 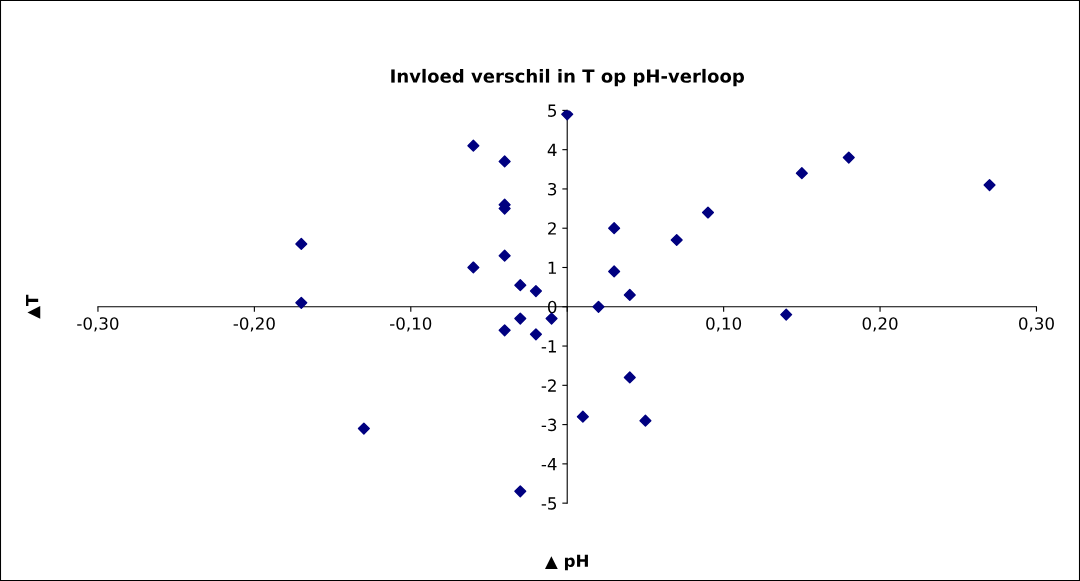 I want to click on y-tick-label: 1, so click(x=552, y=267).